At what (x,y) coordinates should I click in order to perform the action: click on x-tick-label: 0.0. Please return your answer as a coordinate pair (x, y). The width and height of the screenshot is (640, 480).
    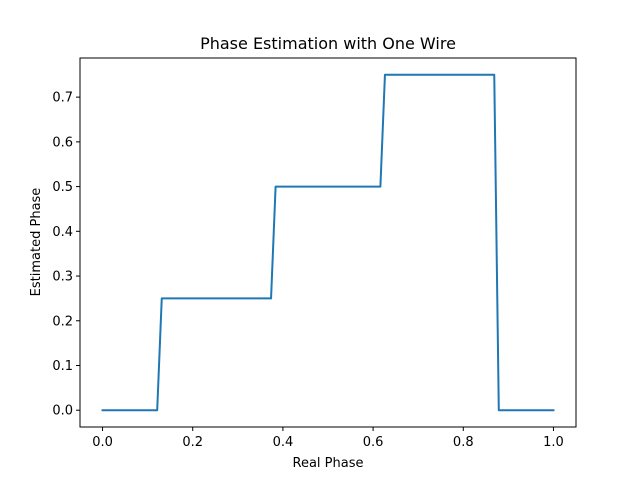
    Looking at the image, I should click on (102, 442).